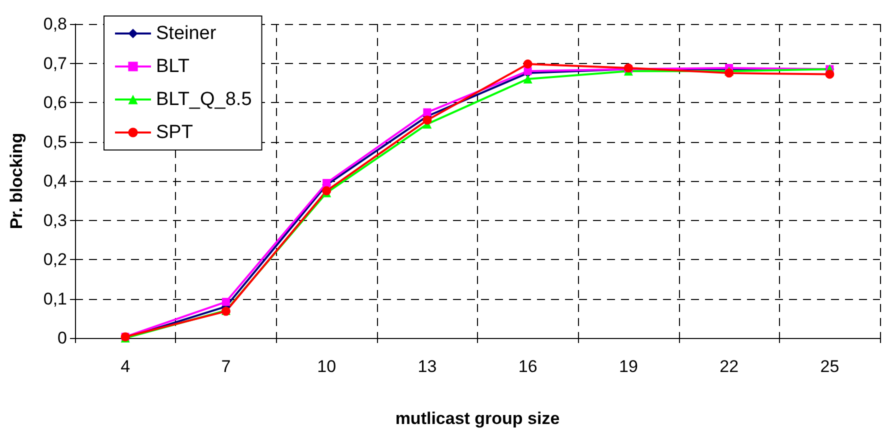 Image resolution: width=882 pixels, height=436 pixels. Describe the element at coordinates (729, 366) in the screenshot. I see `x-tick-label: 22` at that location.